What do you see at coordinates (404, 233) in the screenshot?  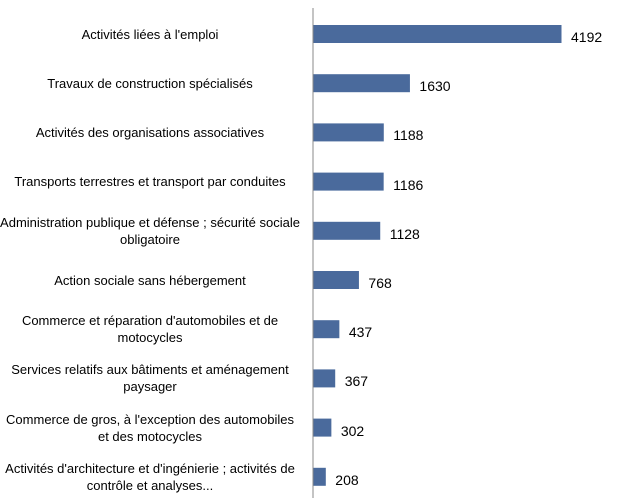 I see `value-label: 1128` at bounding box center [404, 233].